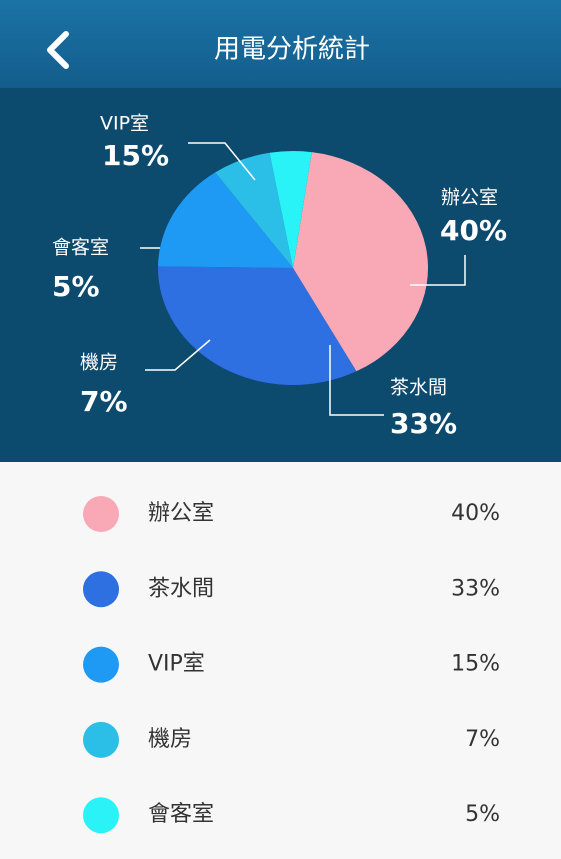  What do you see at coordinates (475, 588) in the screenshot?
I see `legend-value: 33%` at bounding box center [475, 588].